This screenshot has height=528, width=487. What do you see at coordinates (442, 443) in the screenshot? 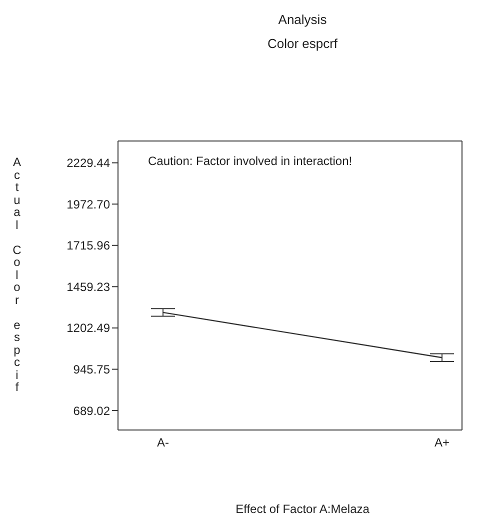
I see `x-tick-label: A+` at bounding box center [442, 443].